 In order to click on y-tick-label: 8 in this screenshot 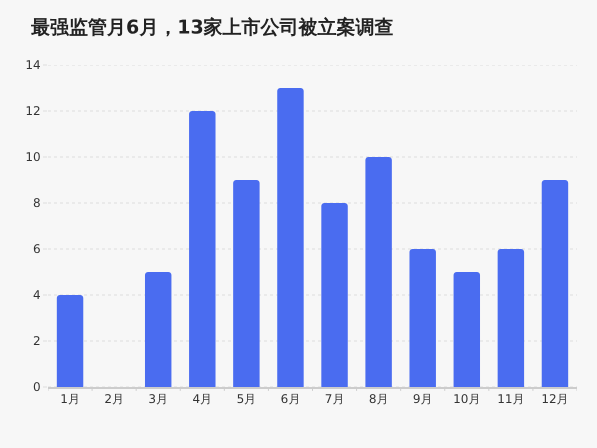, I will do `click(36, 203)`.